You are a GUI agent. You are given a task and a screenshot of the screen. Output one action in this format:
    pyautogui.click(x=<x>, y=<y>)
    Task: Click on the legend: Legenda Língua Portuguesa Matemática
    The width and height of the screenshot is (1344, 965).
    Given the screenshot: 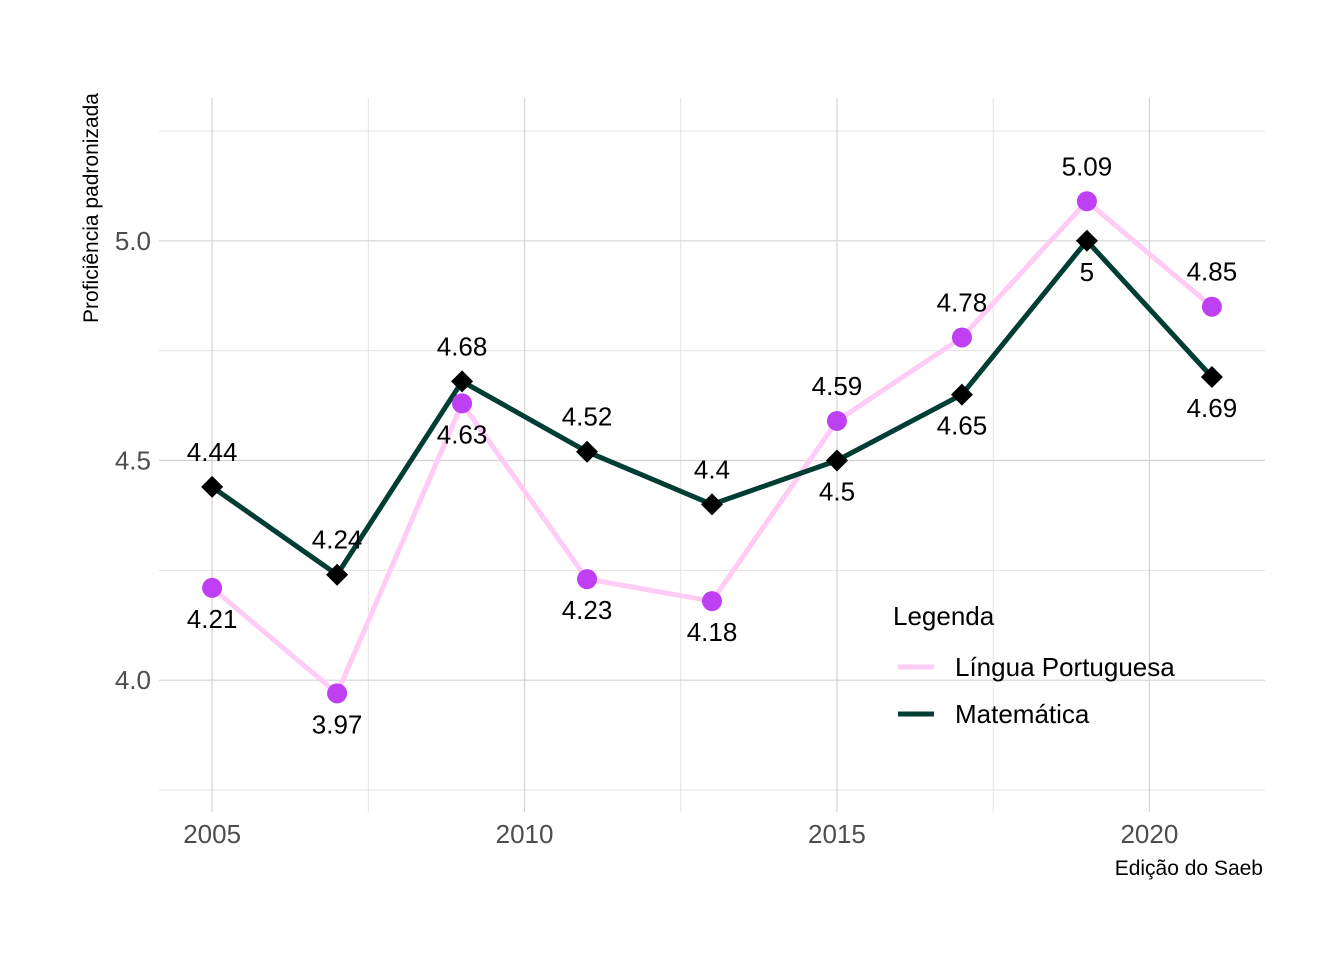 What is the action you would take?
    pyautogui.click(x=1034, y=665)
    